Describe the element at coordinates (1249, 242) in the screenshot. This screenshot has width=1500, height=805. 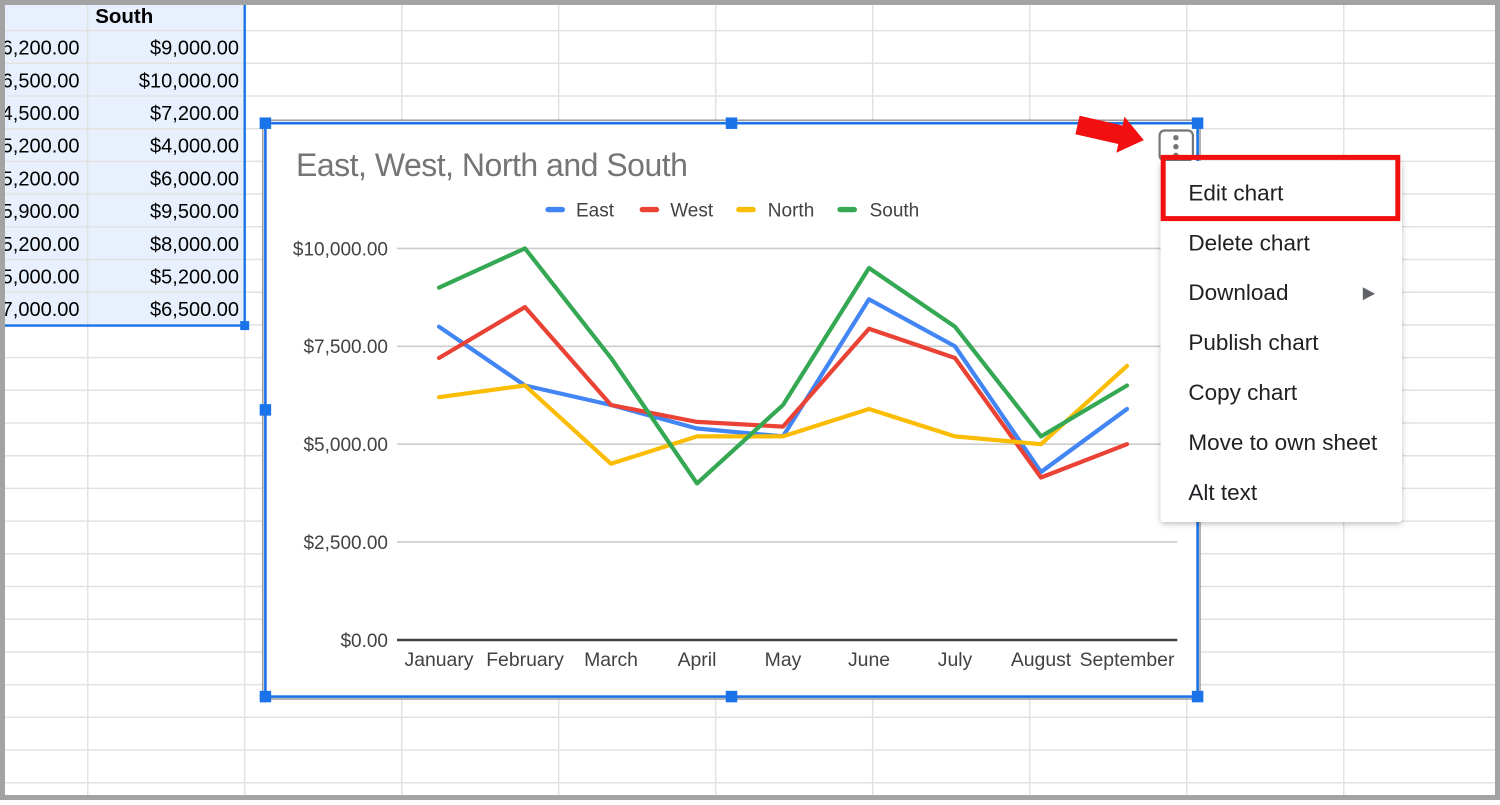
I see `svg-text: Delete chart` at that location.